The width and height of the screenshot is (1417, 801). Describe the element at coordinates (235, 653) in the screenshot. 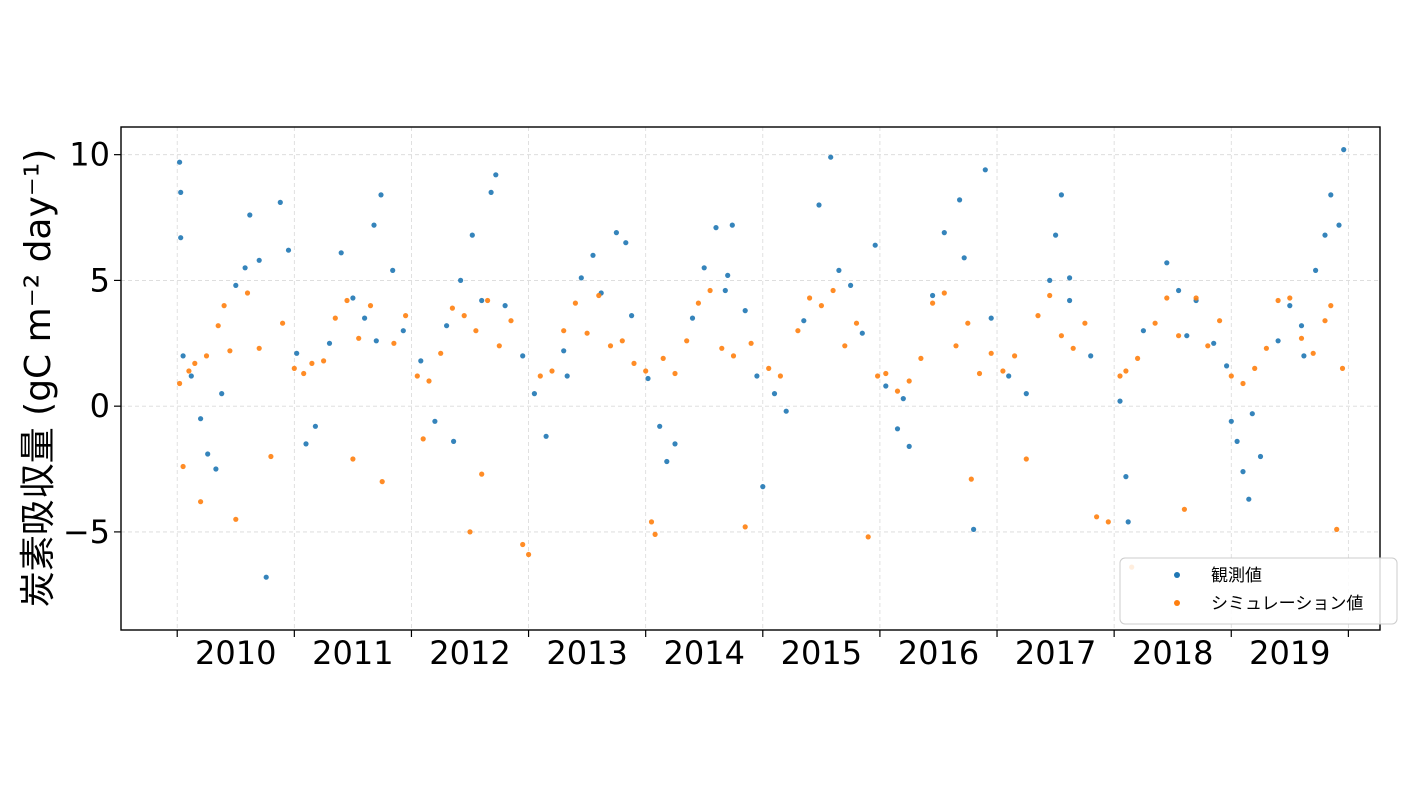

I see `x-tick-label: 2010` at that location.